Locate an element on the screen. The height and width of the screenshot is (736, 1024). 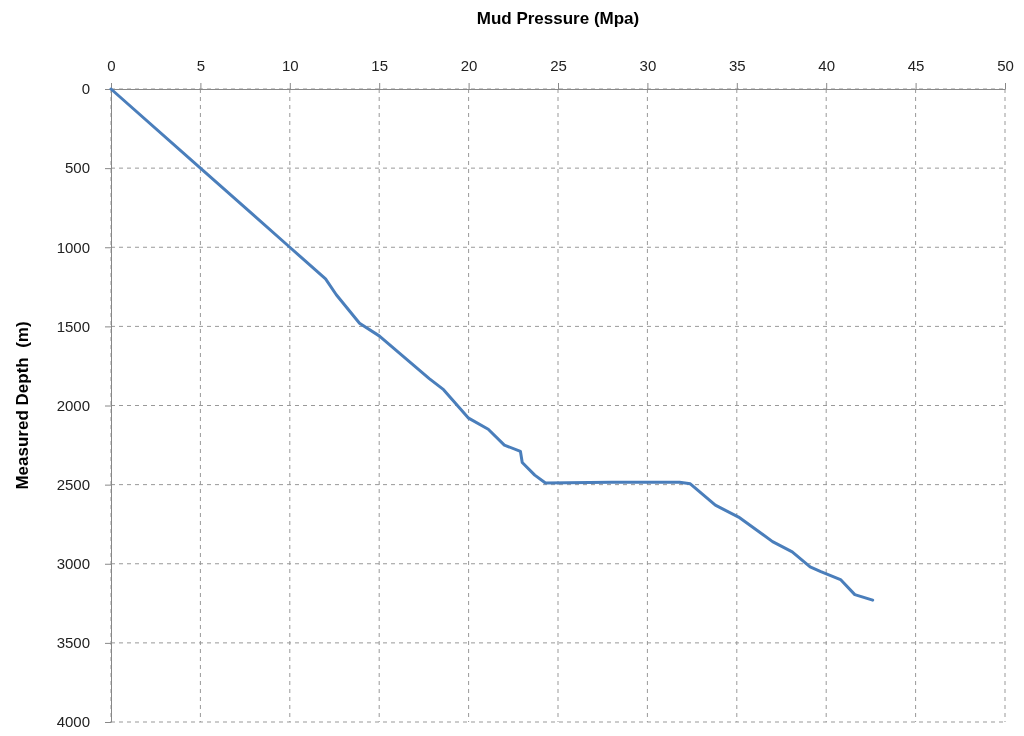
y-tick-label: 0 is located at coordinates (85, 89).